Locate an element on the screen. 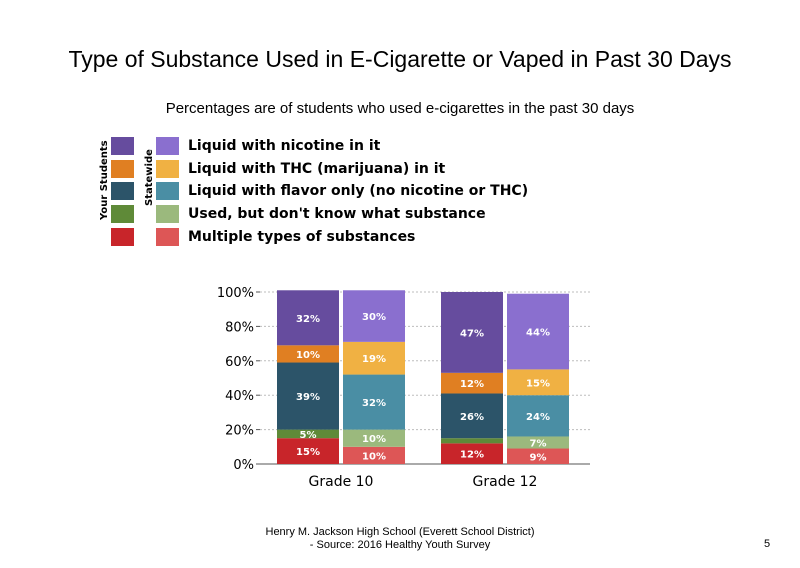 Image resolution: width=800 pixels, height=568 pixels. footer-source: - Source: 2016 Healthy Youth Survey is located at coordinates (400, 545).